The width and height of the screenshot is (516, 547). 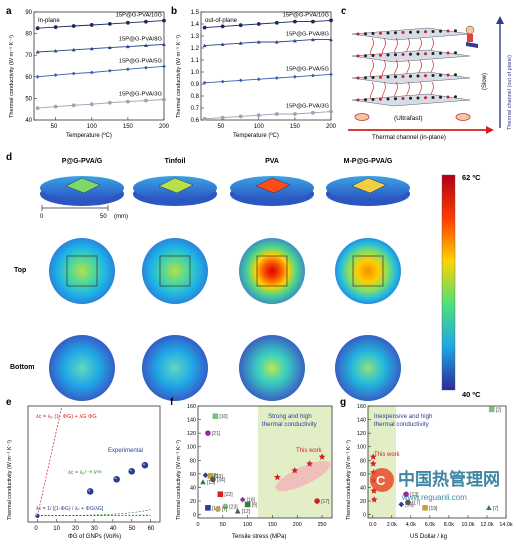 What do you see at coordinates (191, 421) in the screenshot?
I see `y-tick-label: 140` at bounding box center [191, 421].